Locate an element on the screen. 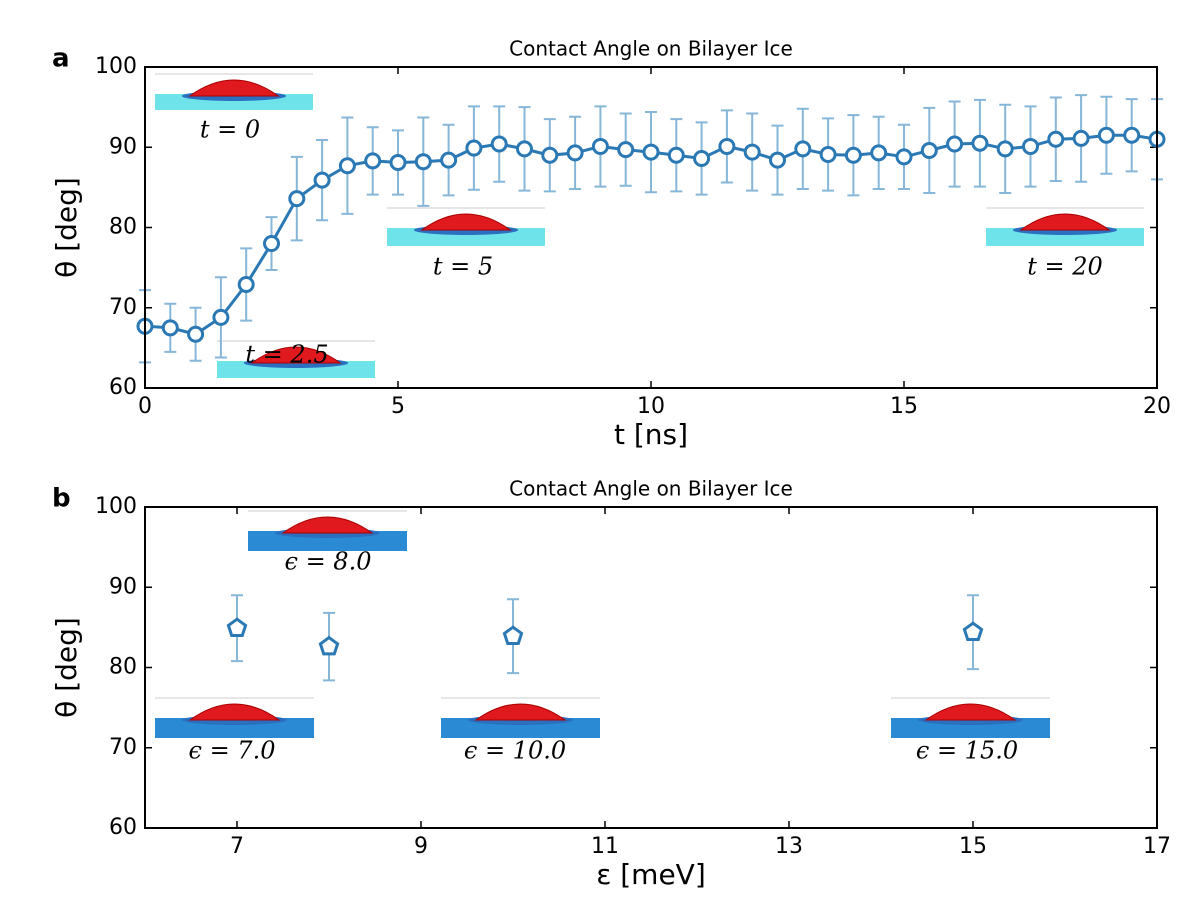 Image resolution: width=1200 pixels, height=902 pixels. x-tick-label: 10 is located at coordinates (651, 406).